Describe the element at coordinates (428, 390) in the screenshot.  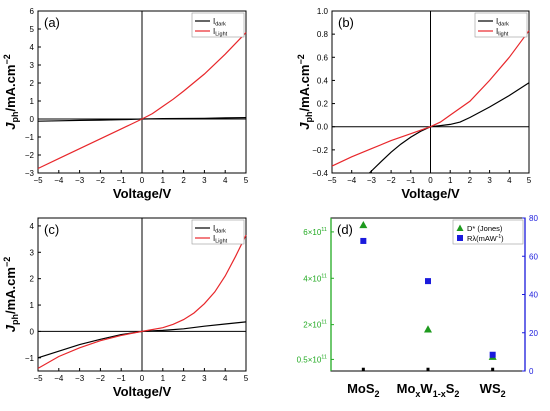
I see `category-label: MoxW1-xS2` at that location.